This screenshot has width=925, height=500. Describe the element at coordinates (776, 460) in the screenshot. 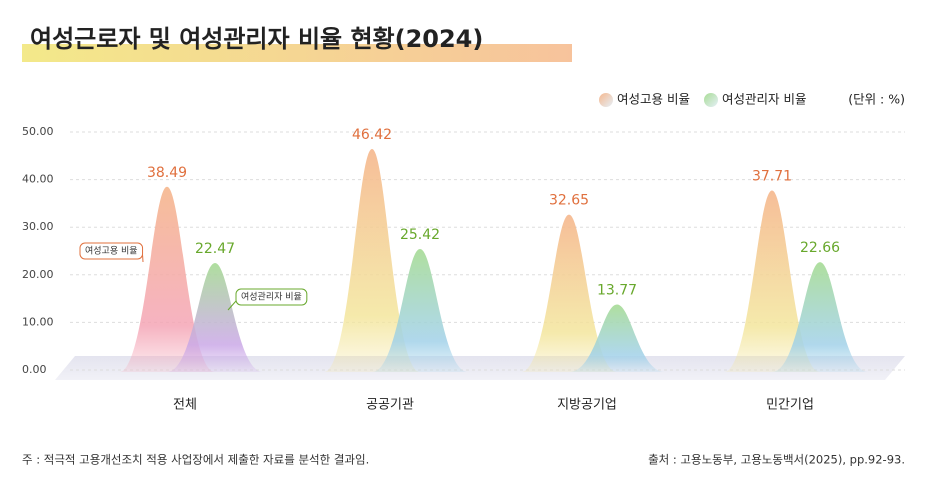

I see `source: 출처 : 고용노동부, 고용노동백서(2025), pp.92-93.` at that location.